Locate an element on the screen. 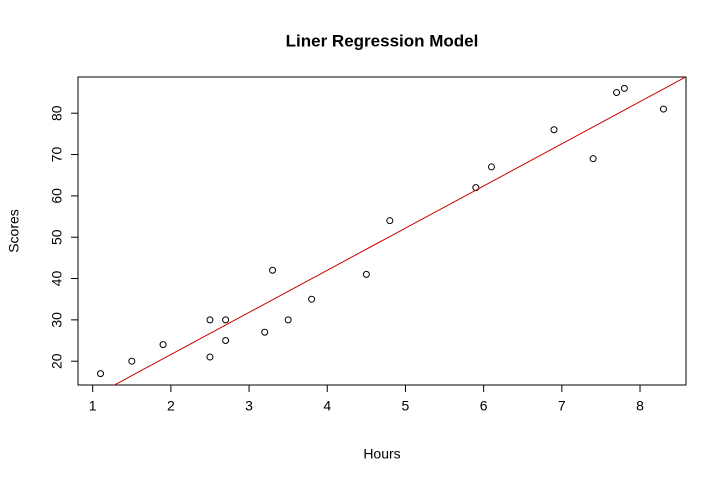 The image size is (726, 489). x-tick-label: 2 is located at coordinates (171, 406).